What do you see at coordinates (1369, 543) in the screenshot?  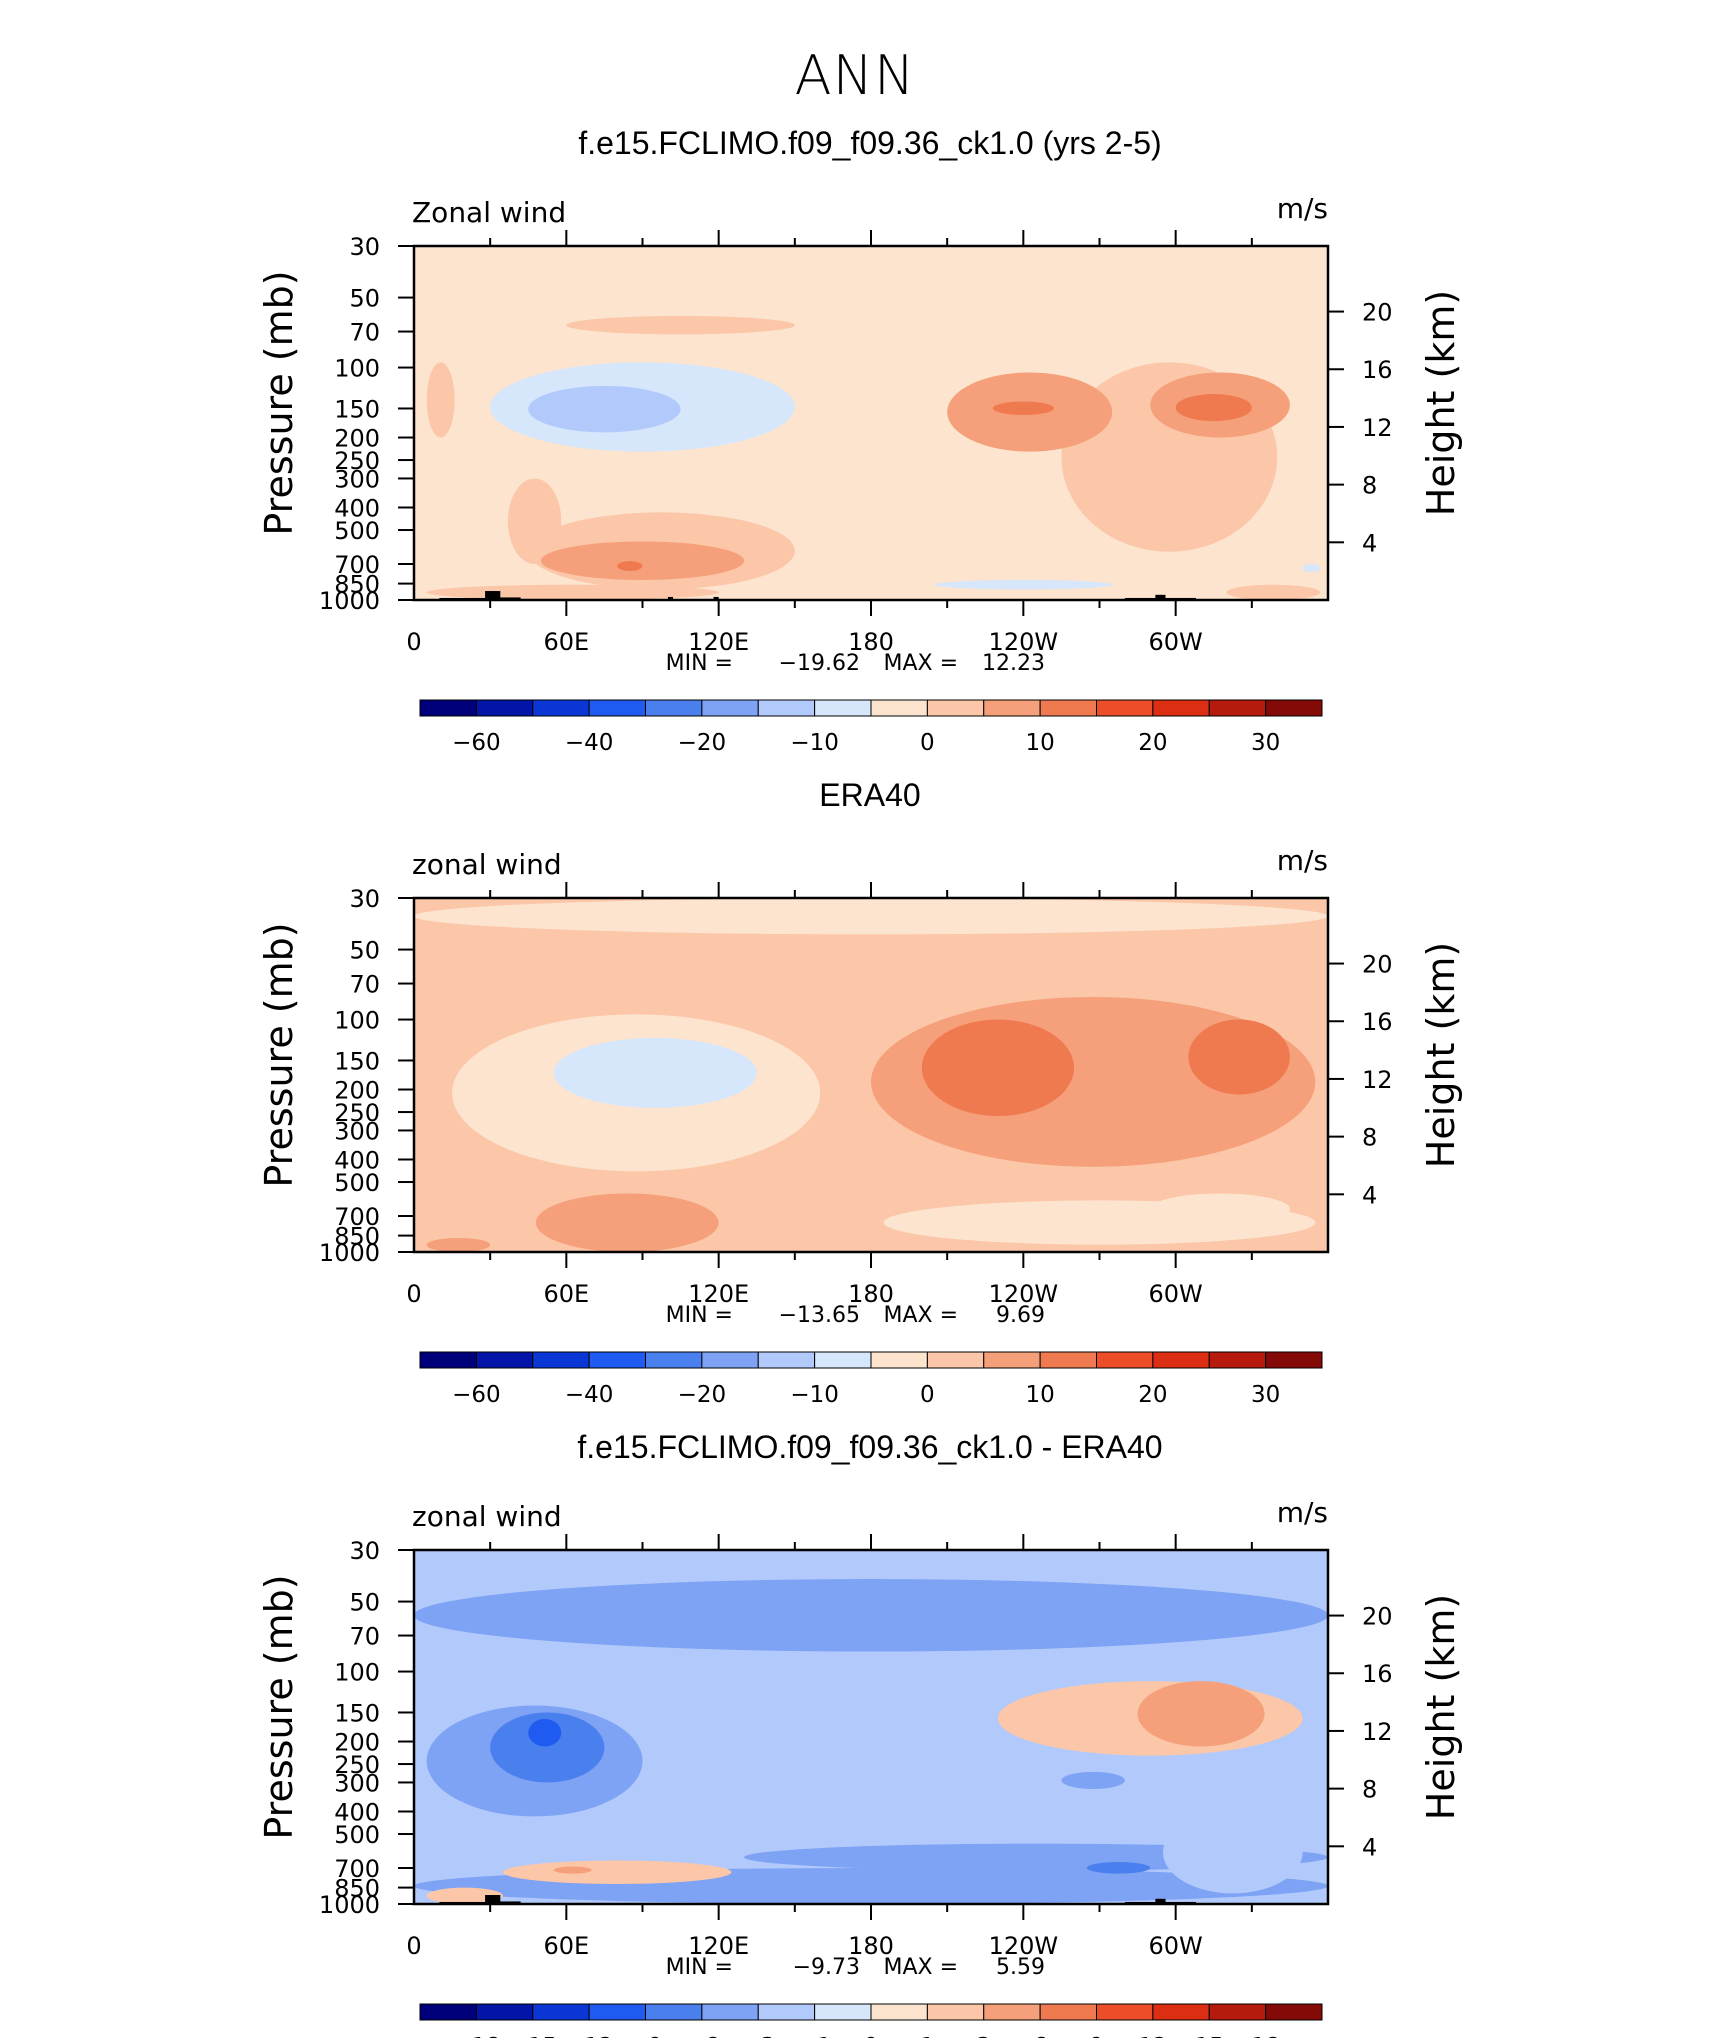 I see `height-tick-label: 4` at bounding box center [1369, 543].